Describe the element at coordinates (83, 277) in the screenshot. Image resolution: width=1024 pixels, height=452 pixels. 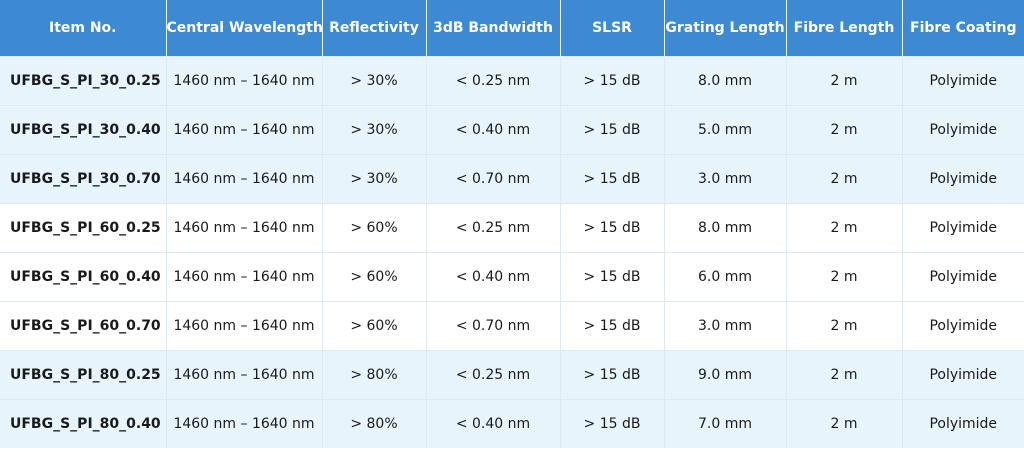
I see `cell-item-no: UFBG_S_PI_60_0.40` at that location.